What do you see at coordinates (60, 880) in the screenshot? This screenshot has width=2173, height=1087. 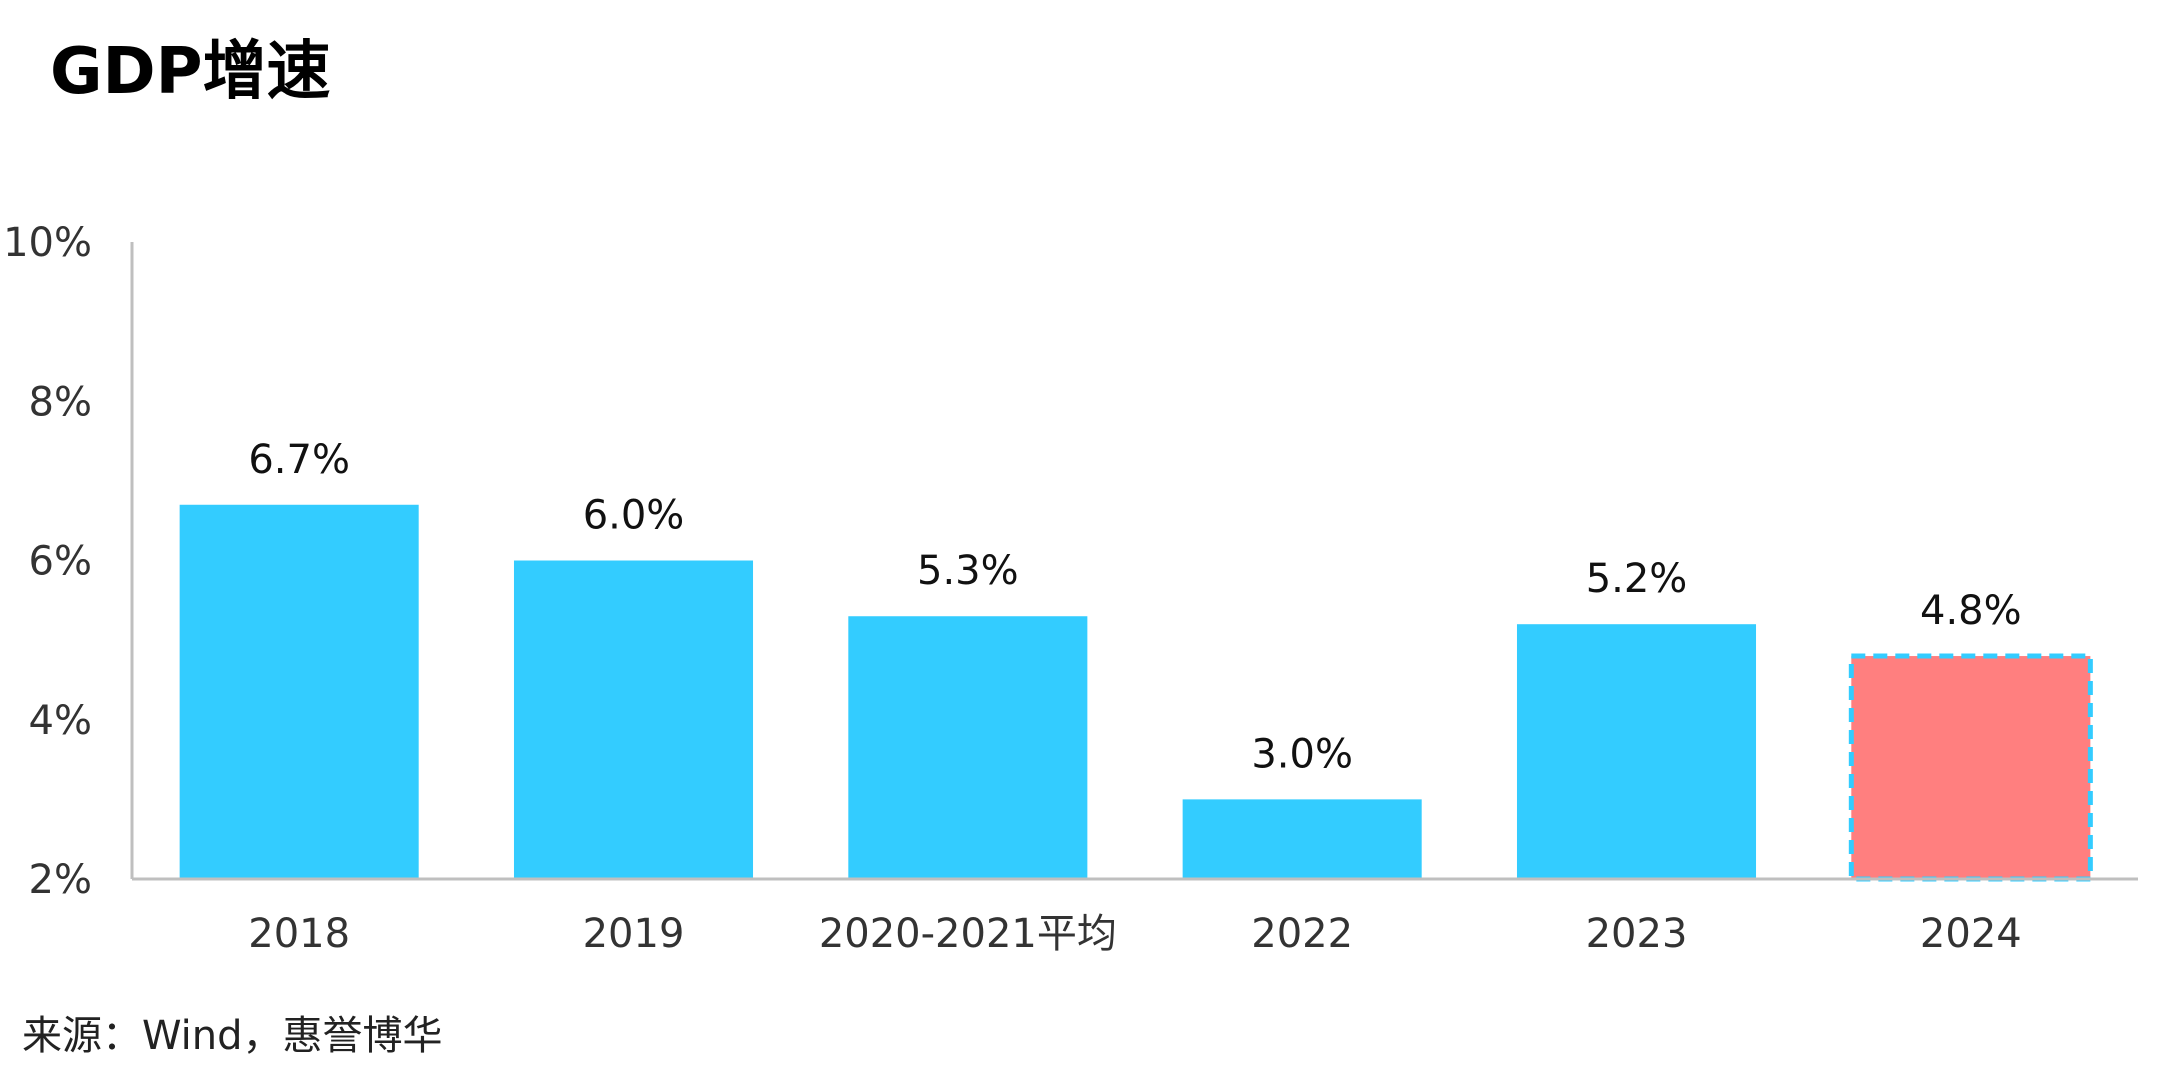 I see `y-tick-label: 2%` at bounding box center [60, 880].